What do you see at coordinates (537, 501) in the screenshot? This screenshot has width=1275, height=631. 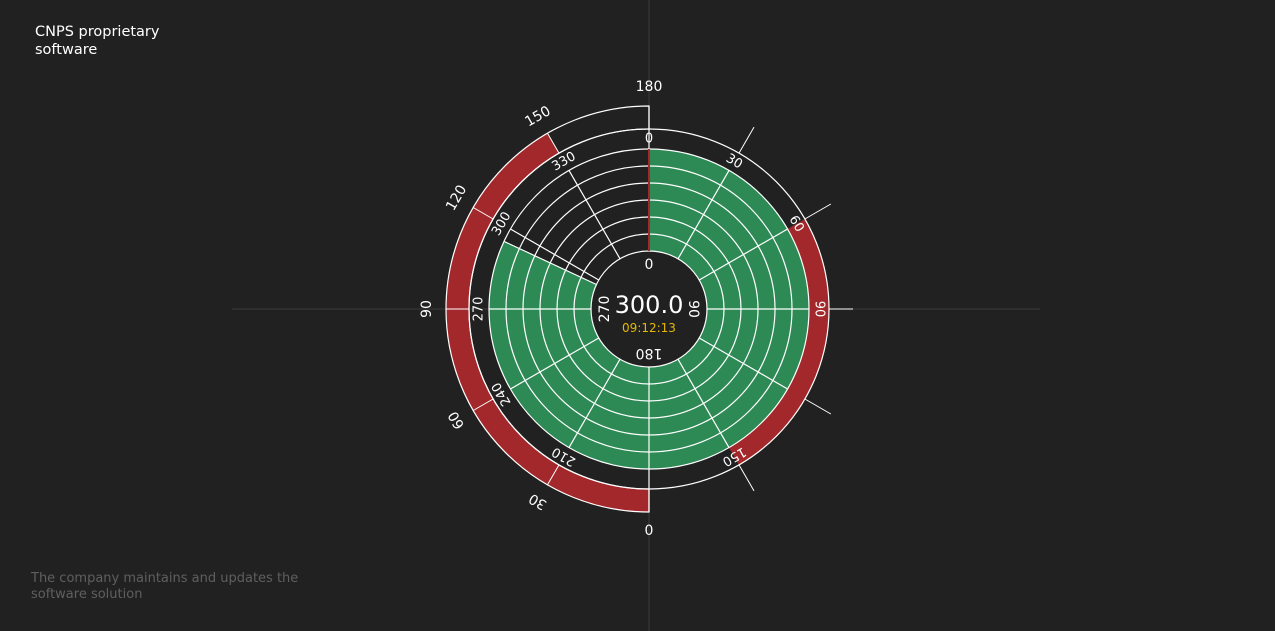 I see `outer-gauge-label-30: 30` at bounding box center [537, 501].